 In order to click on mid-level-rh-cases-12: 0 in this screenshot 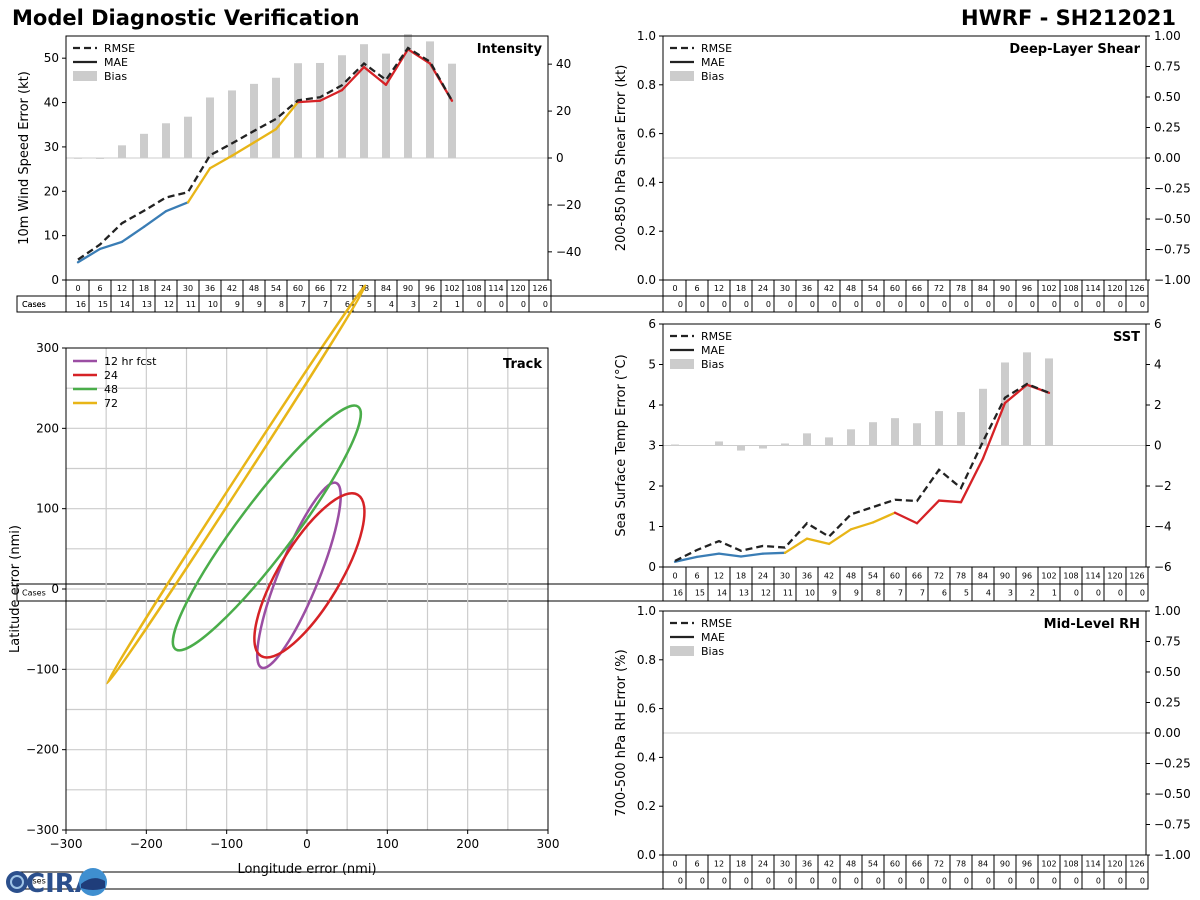, I will do `click(724, 881)`.